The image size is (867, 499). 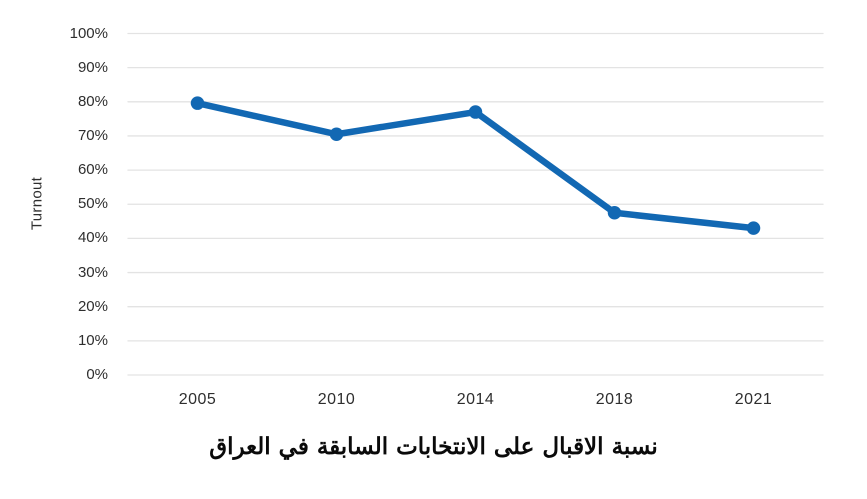 What do you see at coordinates (92, 67) in the screenshot?
I see `y-tick-label: 90%` at bounding box center [92, 67].